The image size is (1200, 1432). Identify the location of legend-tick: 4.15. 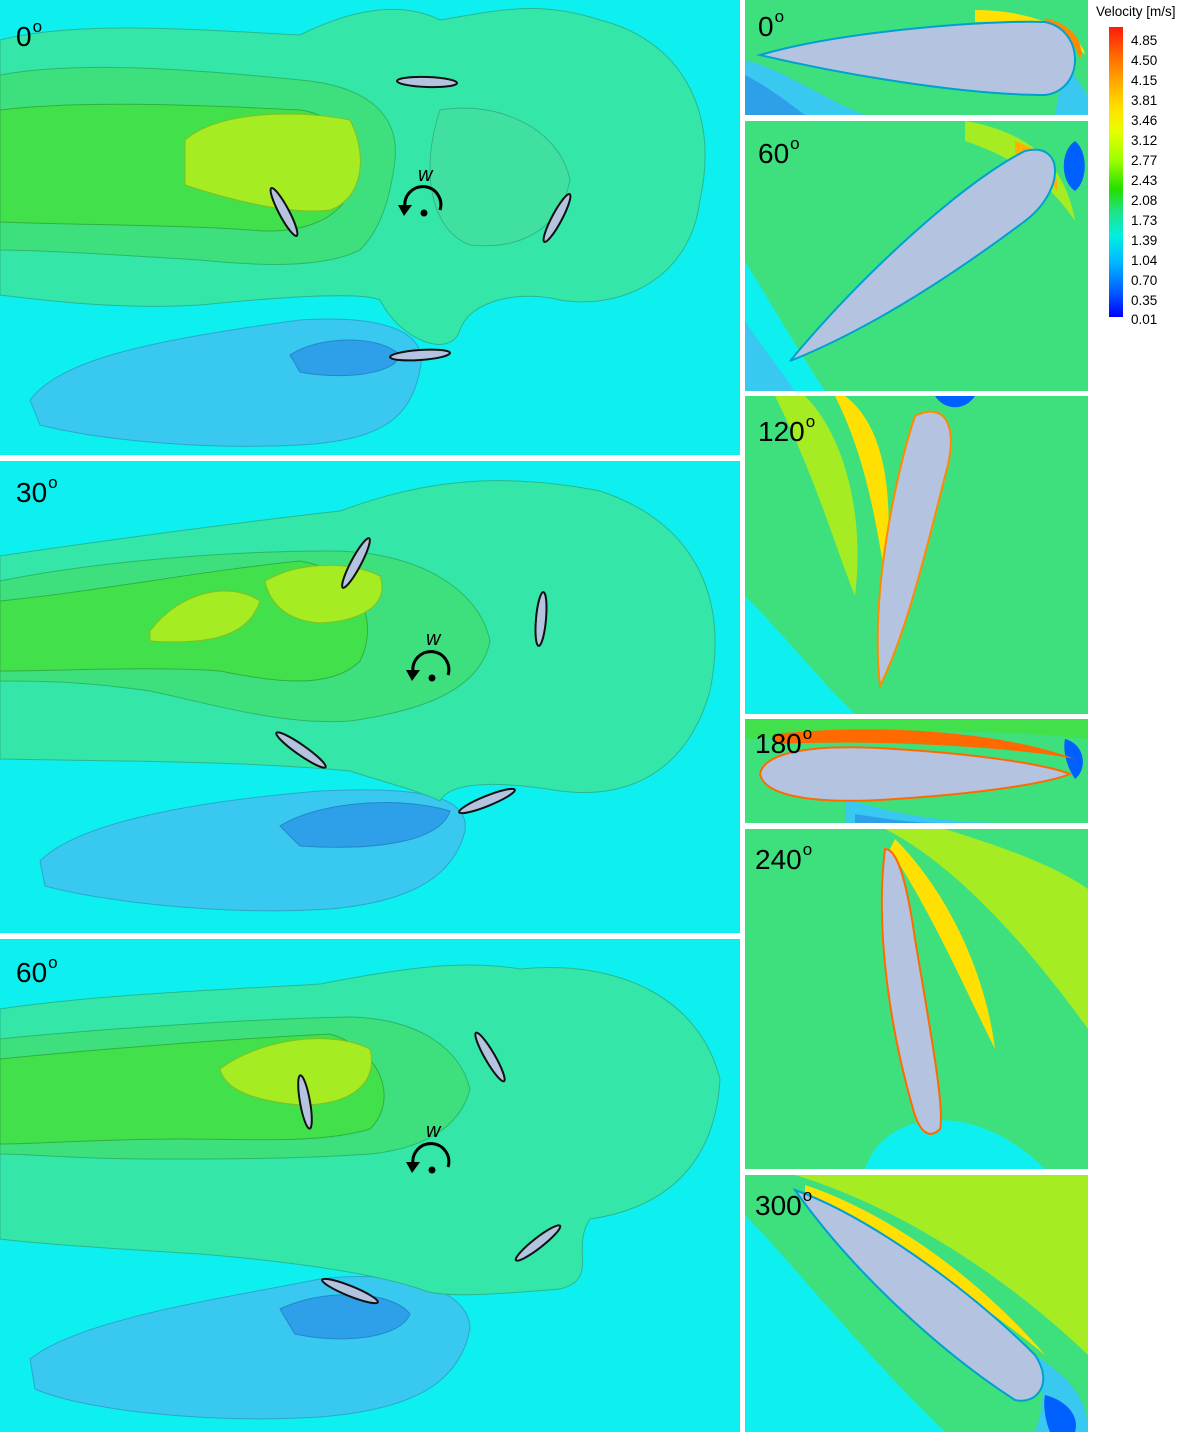
(1144, 80).